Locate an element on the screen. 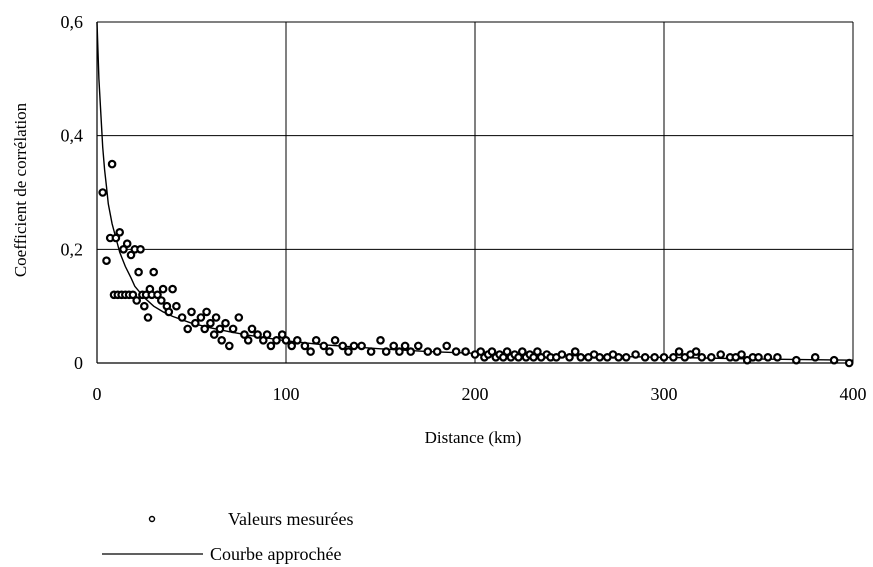 This screenshot has width=873, height=567. x-axis-title: Distance (km) is located at coordinates (473, 437).